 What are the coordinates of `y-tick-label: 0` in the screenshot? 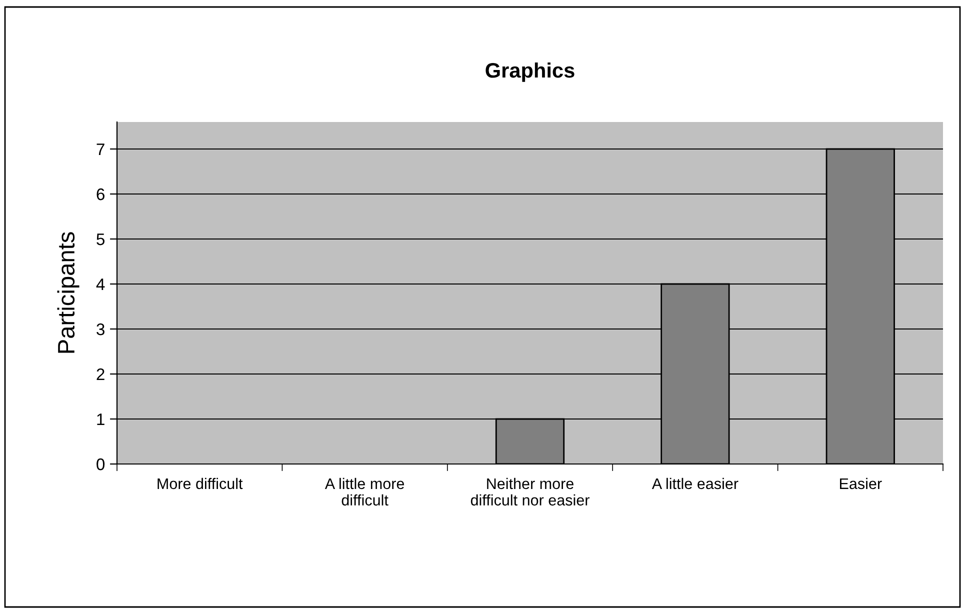 It's located at (100, 464).